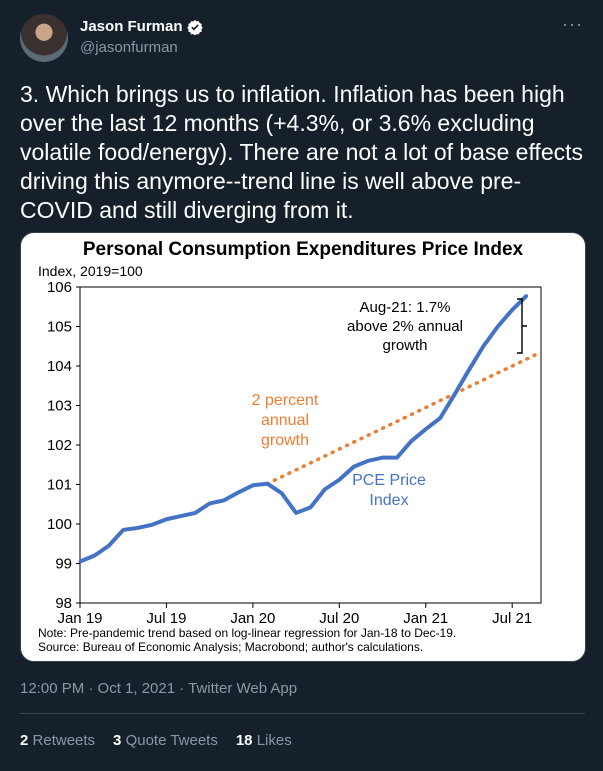  I want to click on quotes-stat: 3 Quote Tweets, so click(165, 740).